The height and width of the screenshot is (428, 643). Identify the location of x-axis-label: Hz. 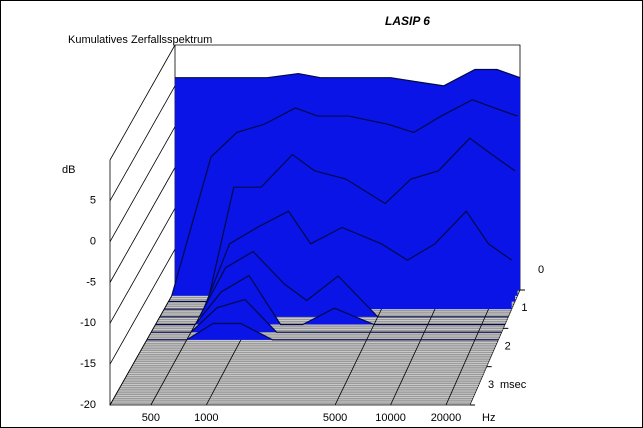
(488, 418).